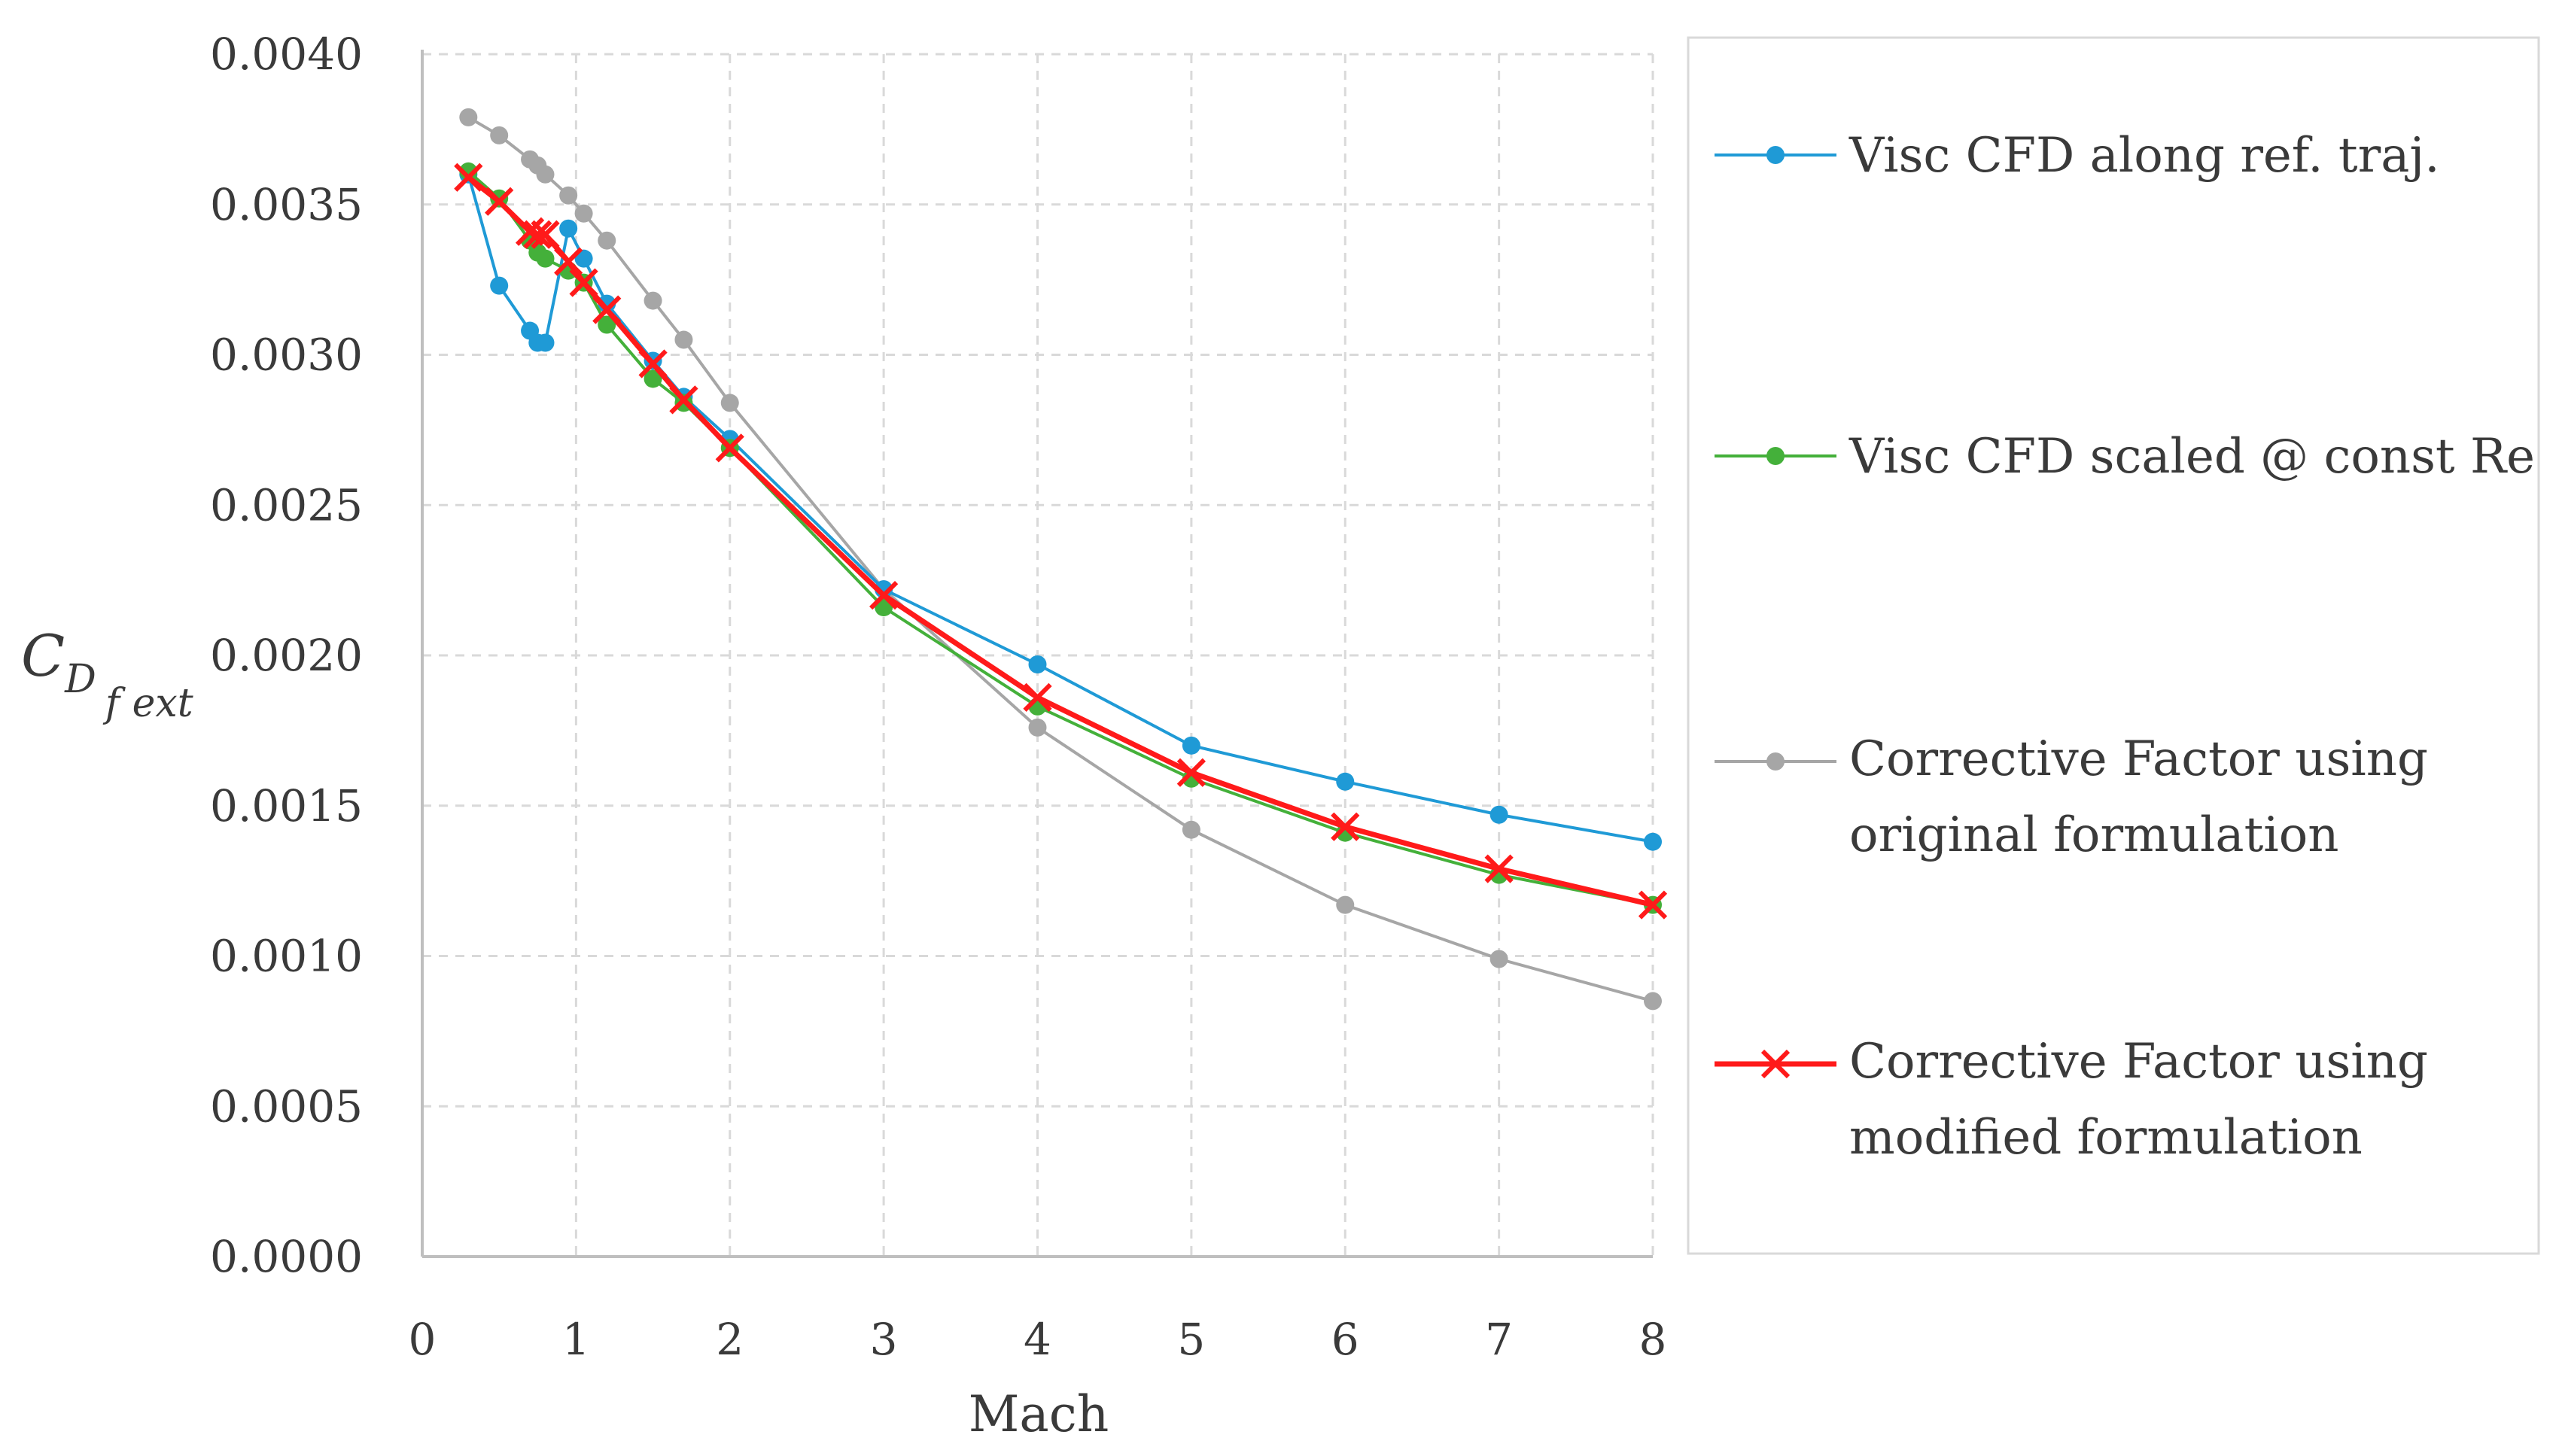 The height and width of the screenshot is (1456, 2559). Describe the element at coordinates (286, 504) in the screenshot. I see `y-tick-label: 0.0025` at that location.